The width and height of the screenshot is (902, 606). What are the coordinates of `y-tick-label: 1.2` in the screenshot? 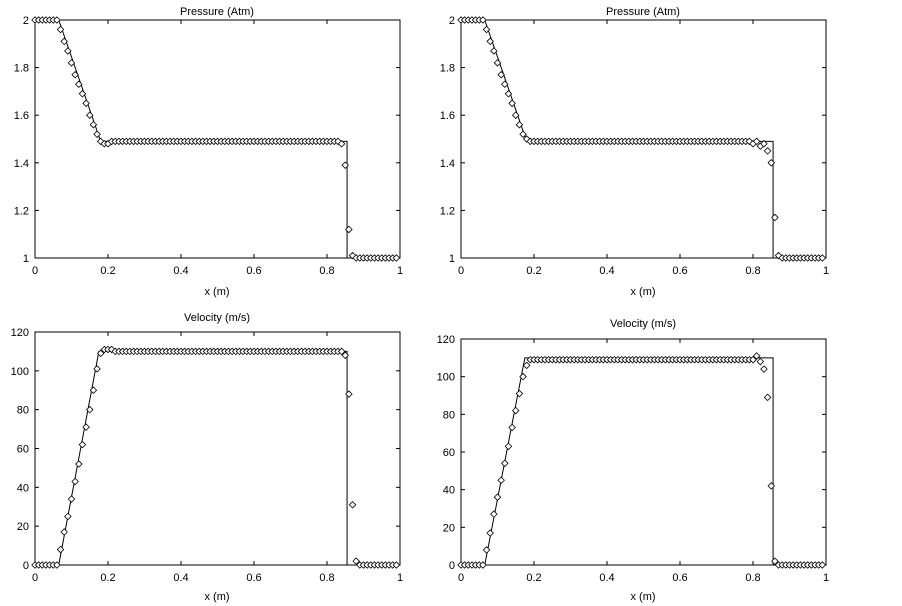 It's located at (447, 211).